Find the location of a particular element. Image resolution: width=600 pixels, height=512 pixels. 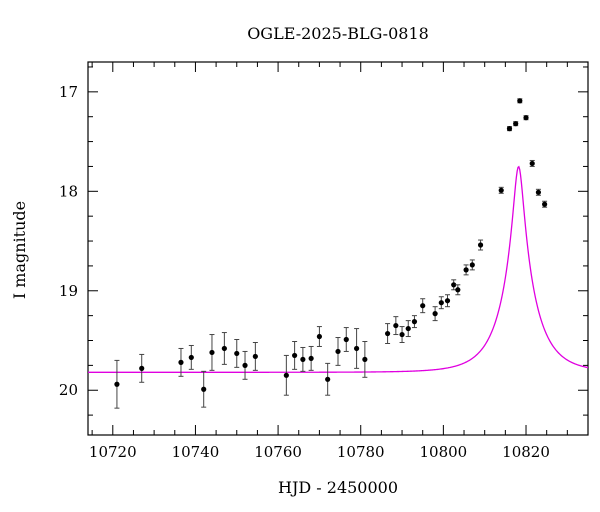

x-tick-label: 10760 is located at coordinates (278, 452).